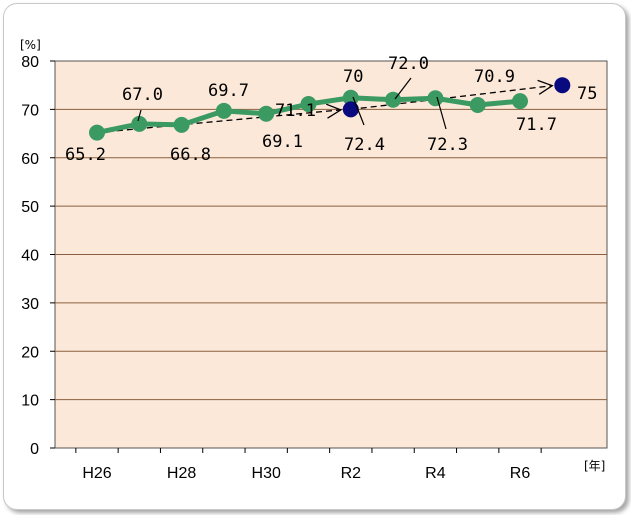 This screenshot has height=515, width=631. Describe the element at coordinates (30, 45) in the screenshot. I see `y-axis-unit: [%]` at that location.